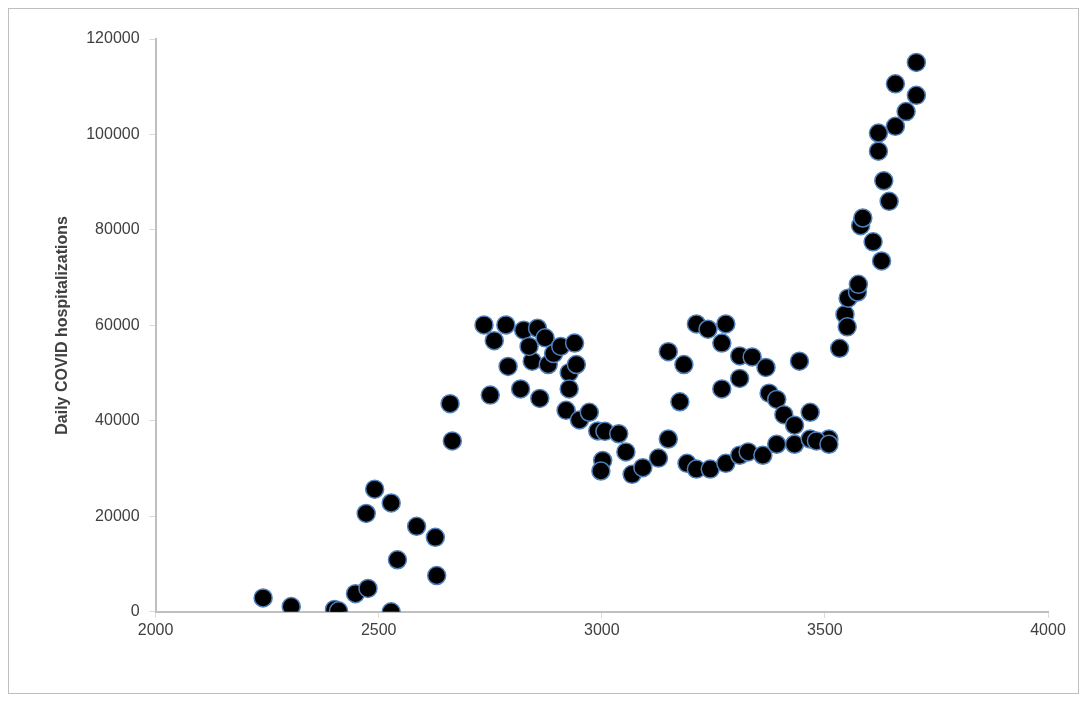 The height and width of the screenshot is (702, 1087). I want to click on y-axis-title: Daily COVID hospitalizations, so click(62, 325).